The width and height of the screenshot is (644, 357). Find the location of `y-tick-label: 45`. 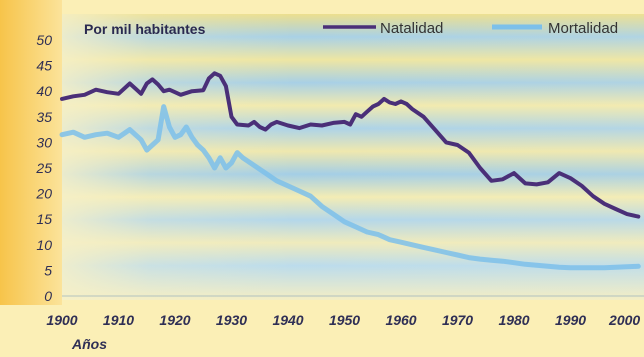

y-tick-label: 45 is located at coordinates (44, 66).